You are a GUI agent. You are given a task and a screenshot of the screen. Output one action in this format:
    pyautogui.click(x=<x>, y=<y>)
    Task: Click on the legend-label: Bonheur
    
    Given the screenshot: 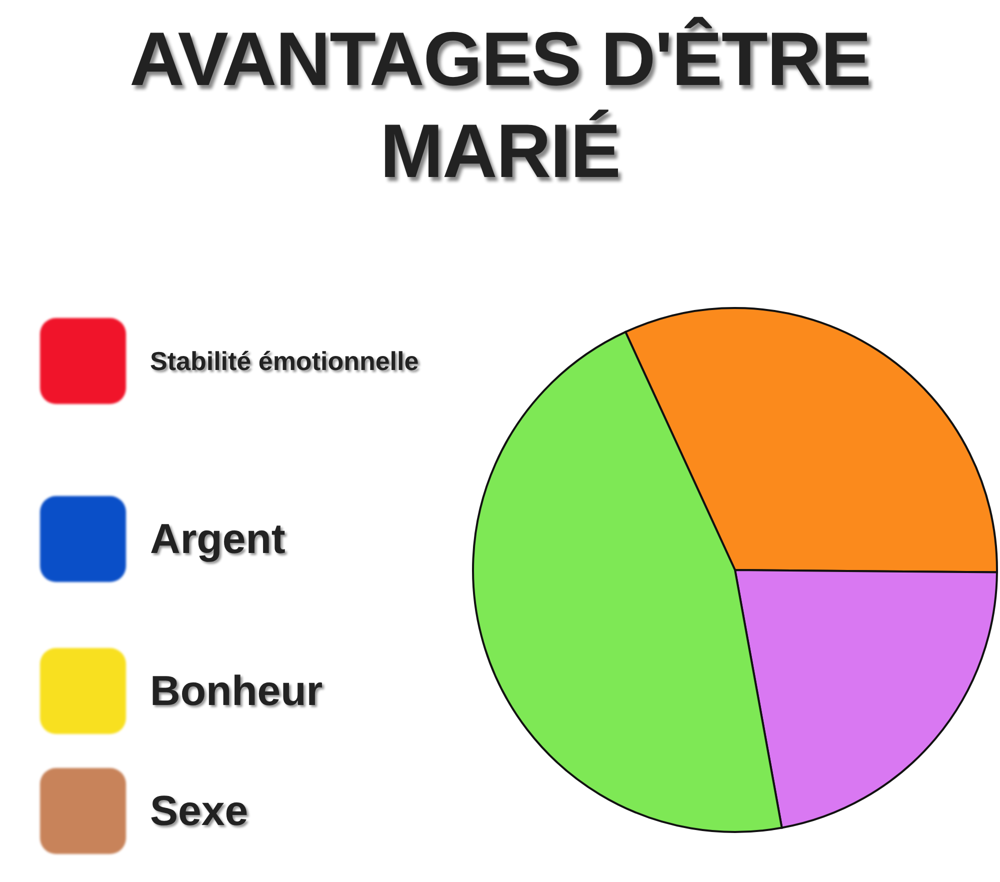 What is the action you would take?
    pyautogui.click(x=236, y=691)
    